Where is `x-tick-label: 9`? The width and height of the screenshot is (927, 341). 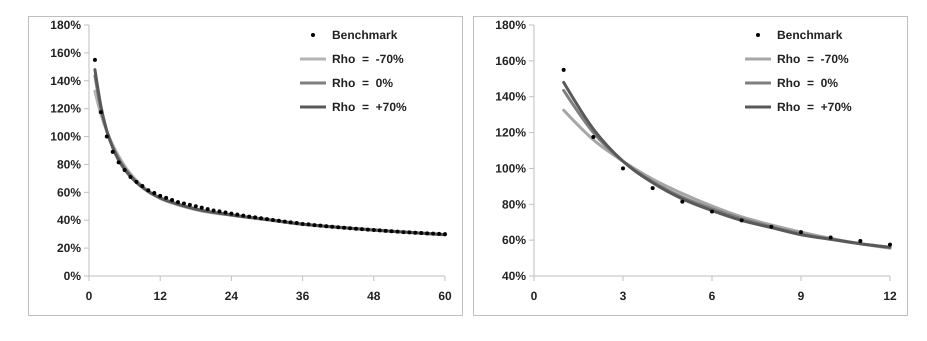
x-tick-label: 9 is located at coordinates (801, 296).